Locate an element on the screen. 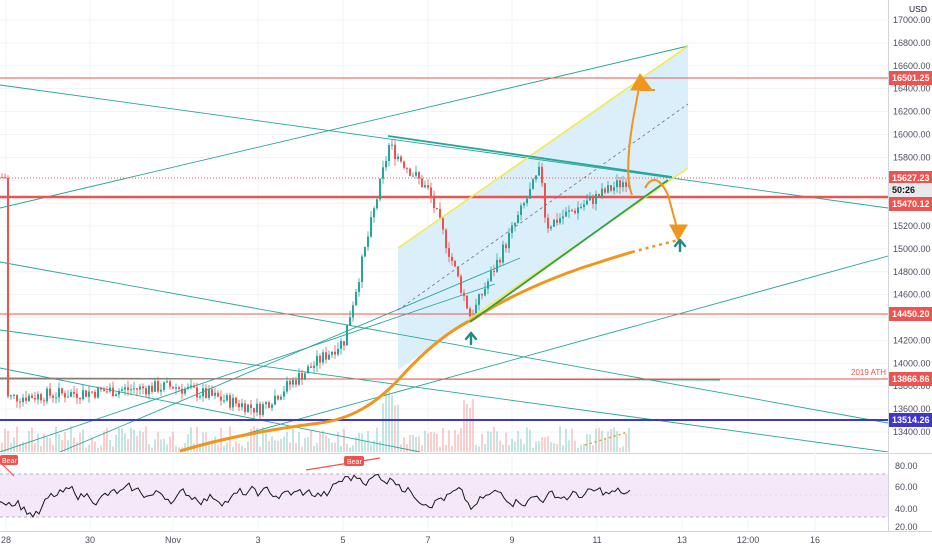 This screenshot has height=553, width=932. price-tick-label: 13400.00 is located at coordinates (912, 432).